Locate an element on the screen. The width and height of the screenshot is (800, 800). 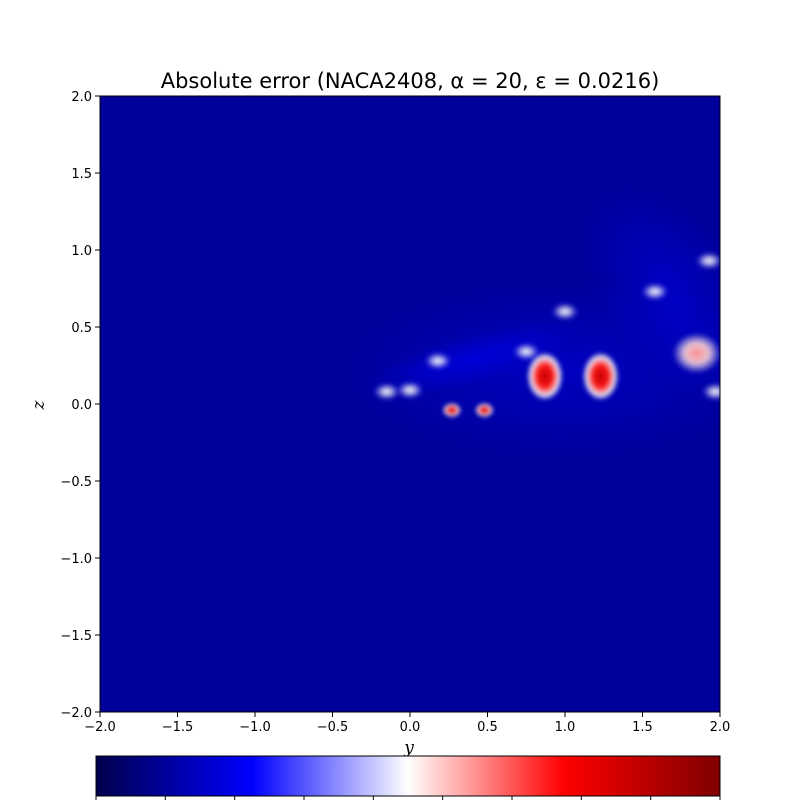
hotspot-group is located at coordinates (546, 334).